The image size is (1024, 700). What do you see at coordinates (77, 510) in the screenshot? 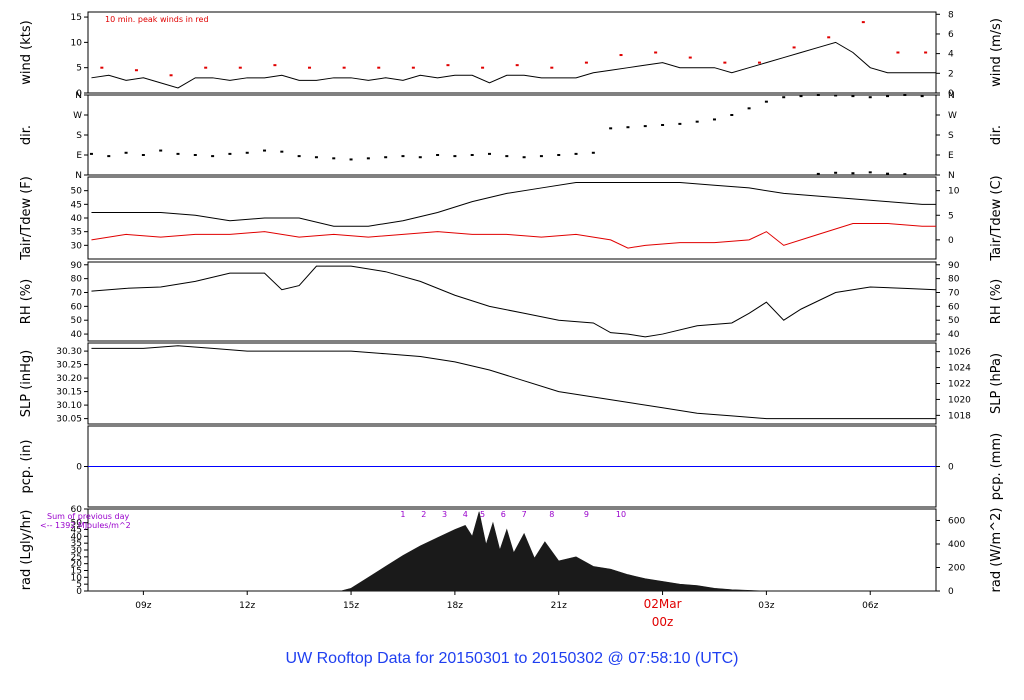
I see `rad-left-tick-label: 60` at bounding box center [77, 510].